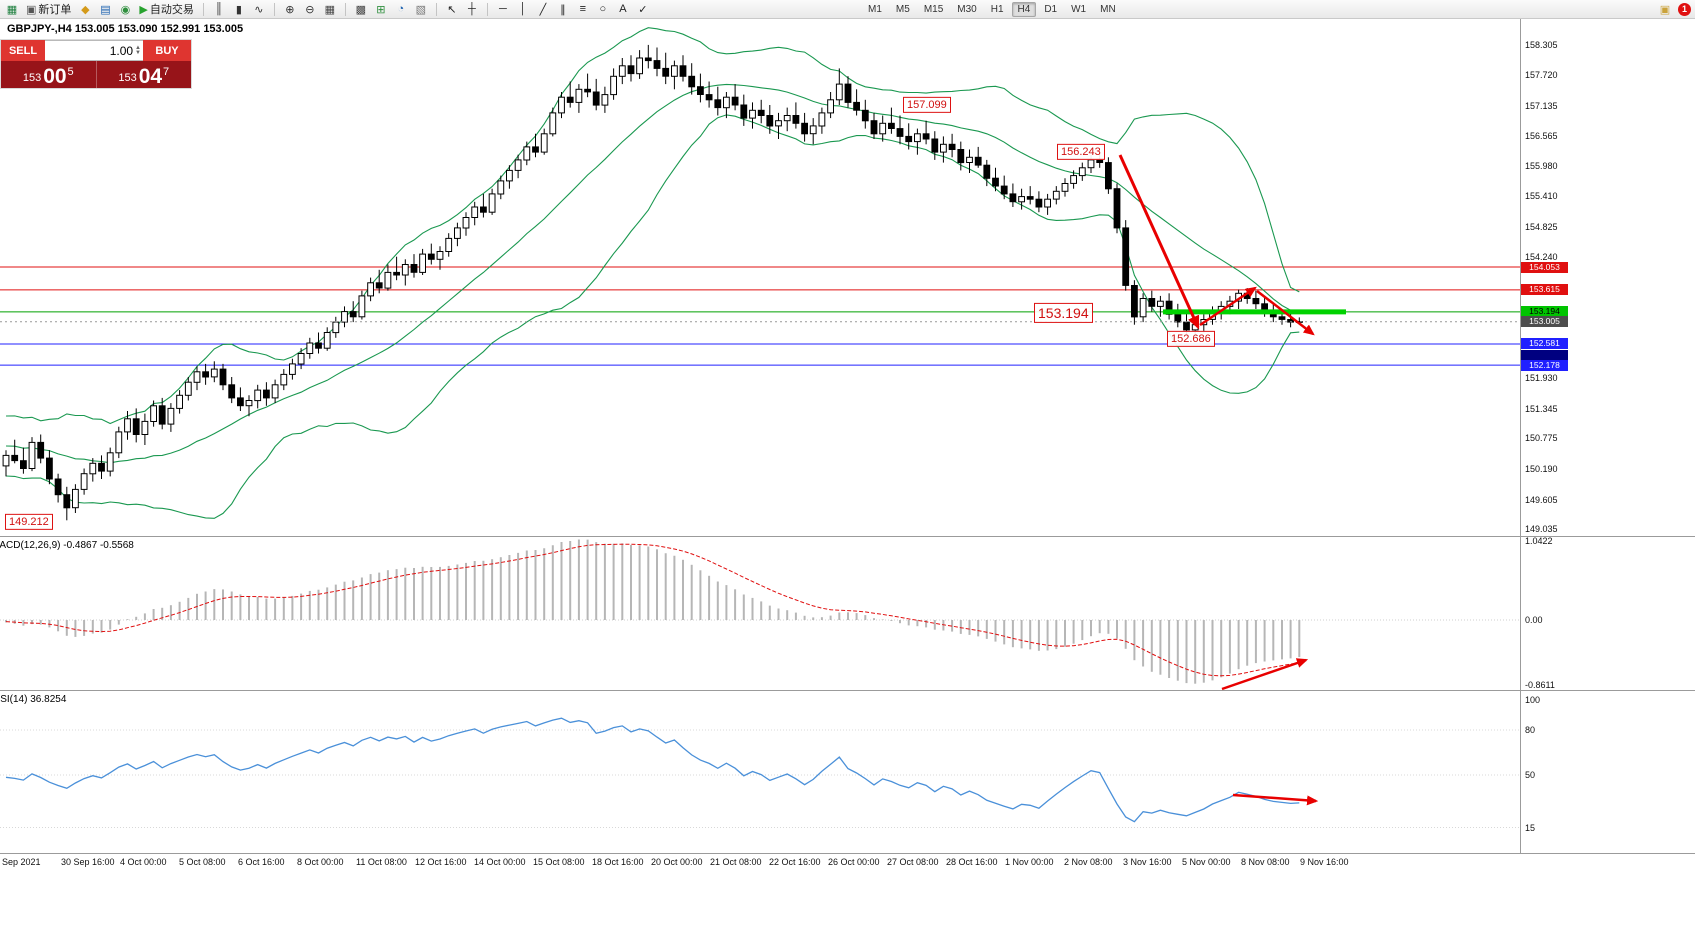 The width and height of the screenshot is (1695, 945). Describe the element at coordinates (1544, 355) in the screenshot. I see `price-tag` at that location.